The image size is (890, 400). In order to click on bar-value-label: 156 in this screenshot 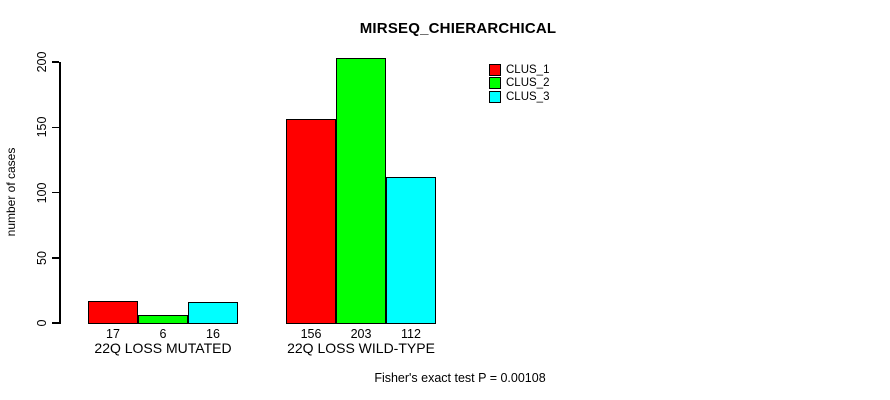, I will do `click(311, 334)`.